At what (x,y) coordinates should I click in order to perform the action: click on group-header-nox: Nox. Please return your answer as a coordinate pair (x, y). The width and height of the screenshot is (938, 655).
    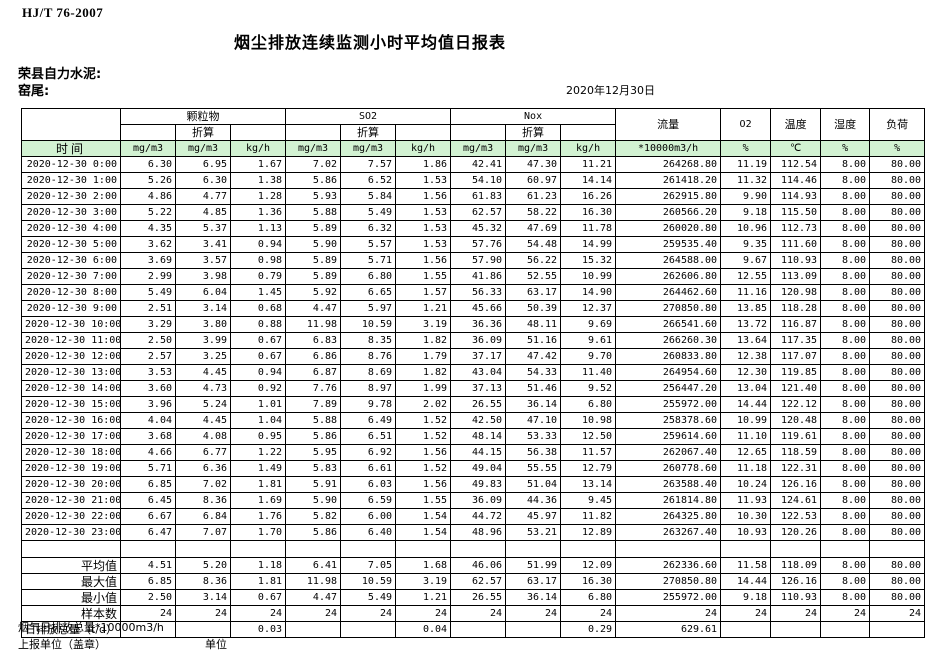
    Looking at the image, I should click on (533, 116).